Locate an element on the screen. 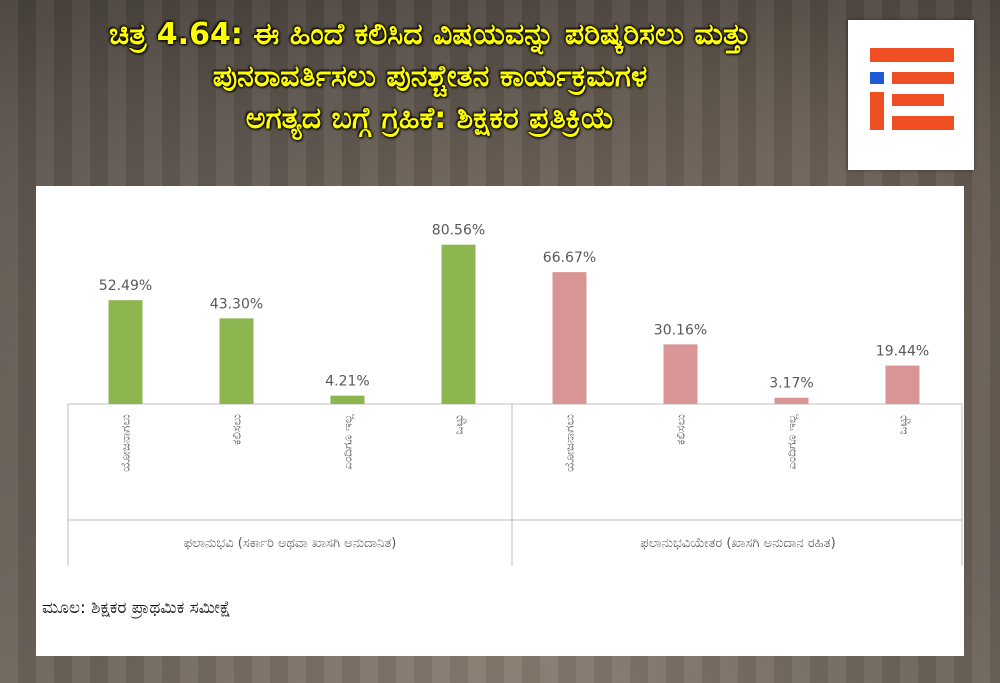  logo is located at coordinates (911, 95).